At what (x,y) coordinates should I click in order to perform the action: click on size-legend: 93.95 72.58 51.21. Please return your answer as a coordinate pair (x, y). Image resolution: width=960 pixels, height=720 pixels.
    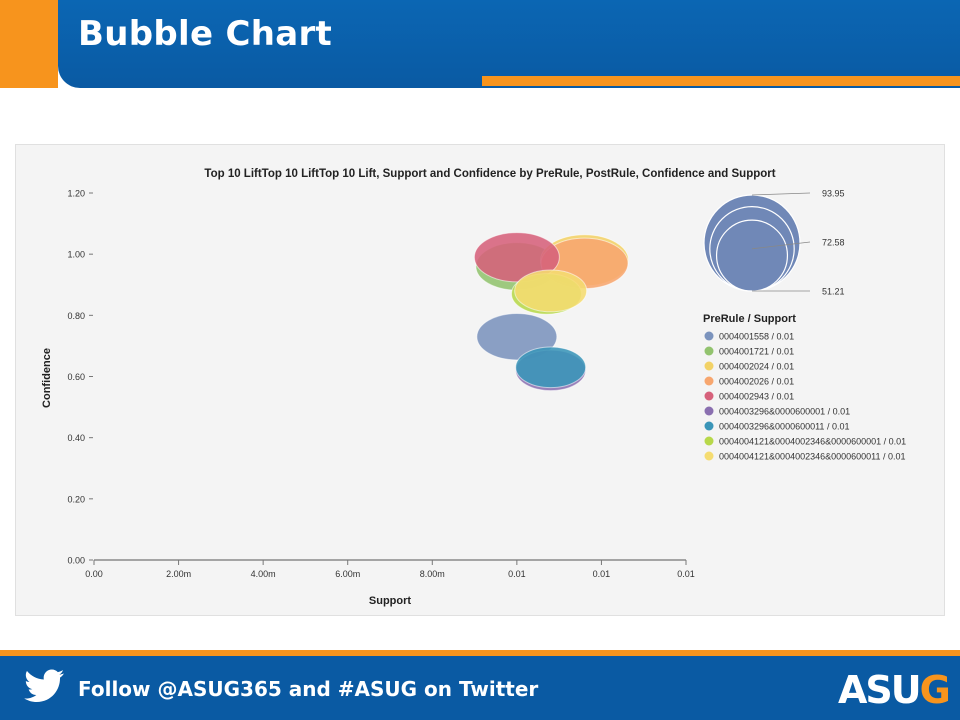
    Looking at the image, I should click on (774, 243).